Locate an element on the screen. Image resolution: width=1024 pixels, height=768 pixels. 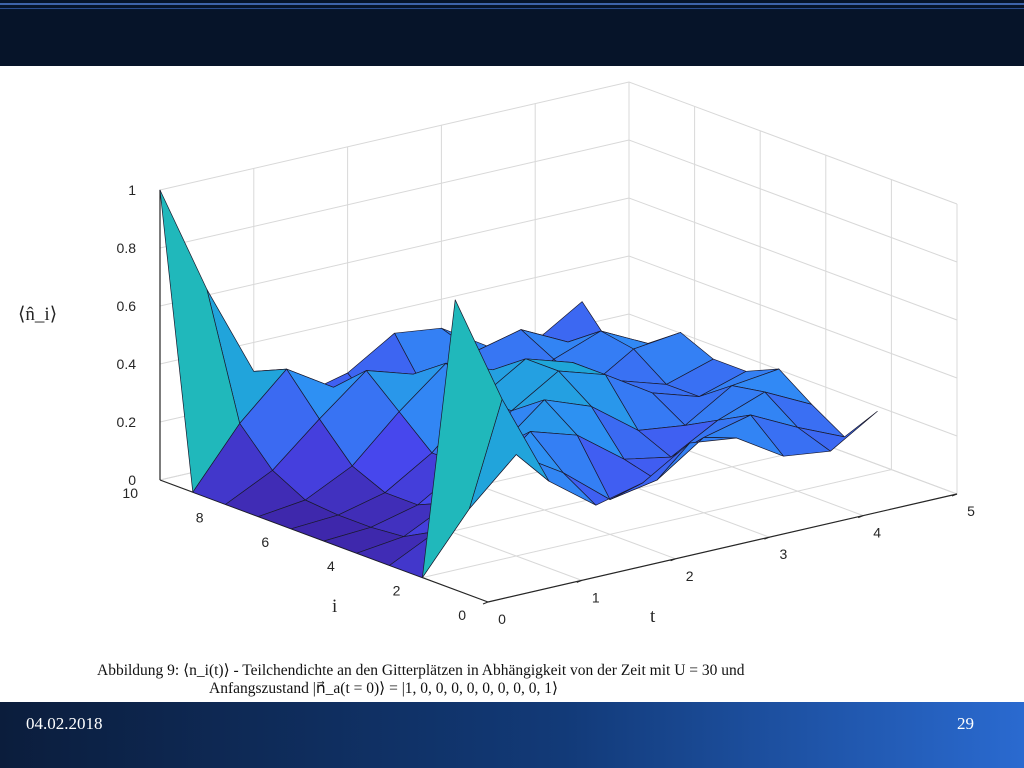
z-tick-label: 0.2 is located at coordinates (127, 422).